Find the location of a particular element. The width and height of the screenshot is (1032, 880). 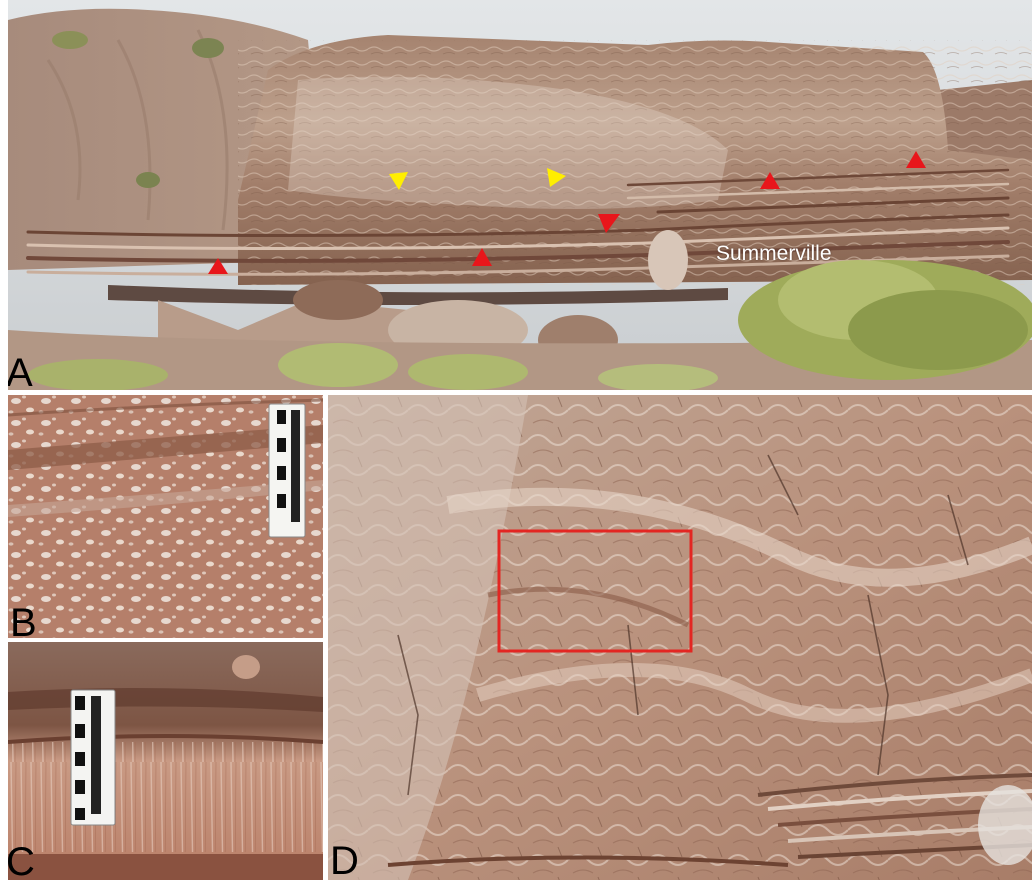

panel-b-closeup-photo: B is located at coordinates (165, 516).